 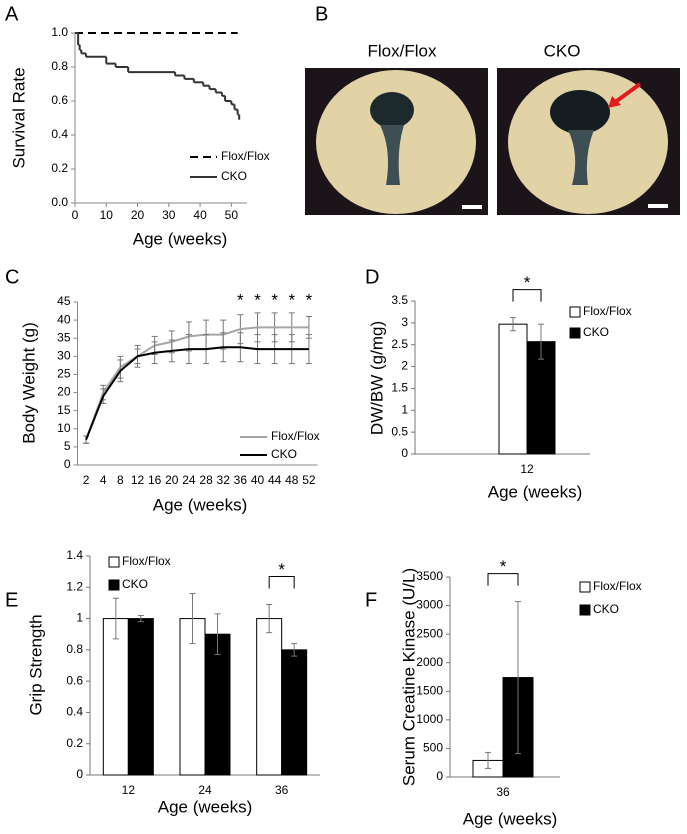 What do you see at coordinates (492, 109) in the screenshot?
I see `panel-b-images: B Flox/Flox CKO` at bounding box center [492, 109].